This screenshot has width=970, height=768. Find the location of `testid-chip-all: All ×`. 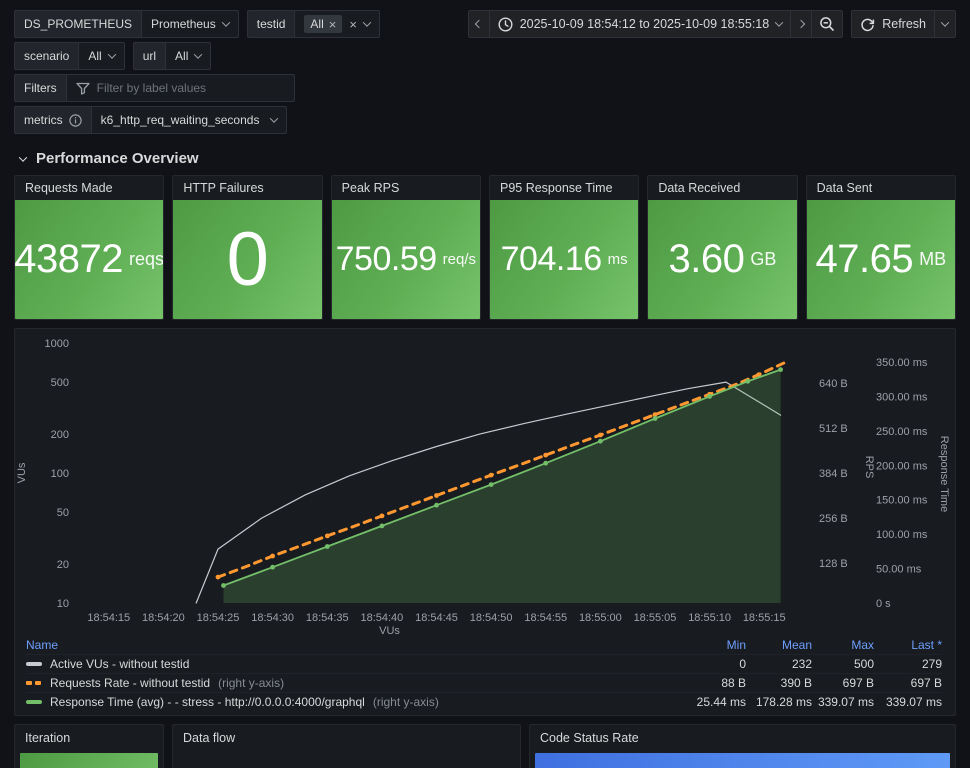

testid-chip-all: All × is located at coordinates (323, 24).